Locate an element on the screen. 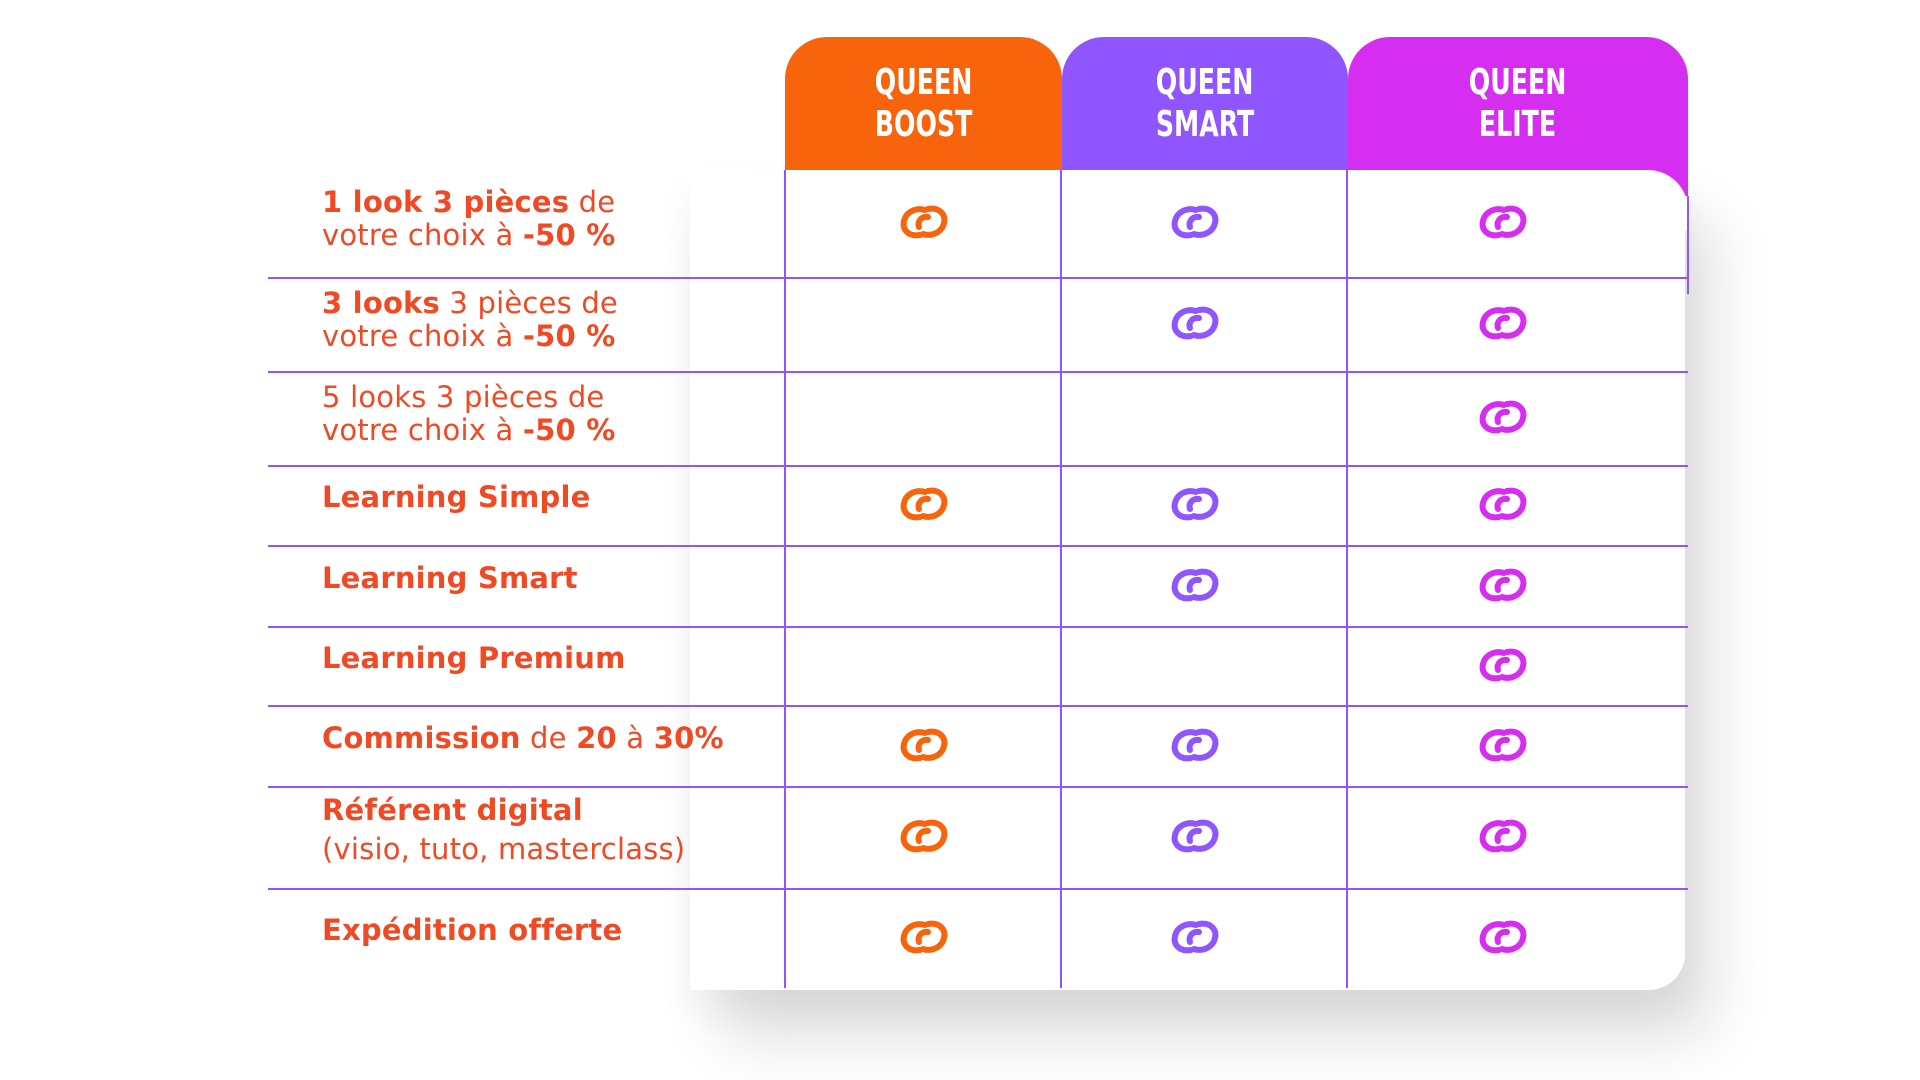 The image size is (1920, 1080). feature-label-part: Learning Smart is located at coordinates (450, 577).